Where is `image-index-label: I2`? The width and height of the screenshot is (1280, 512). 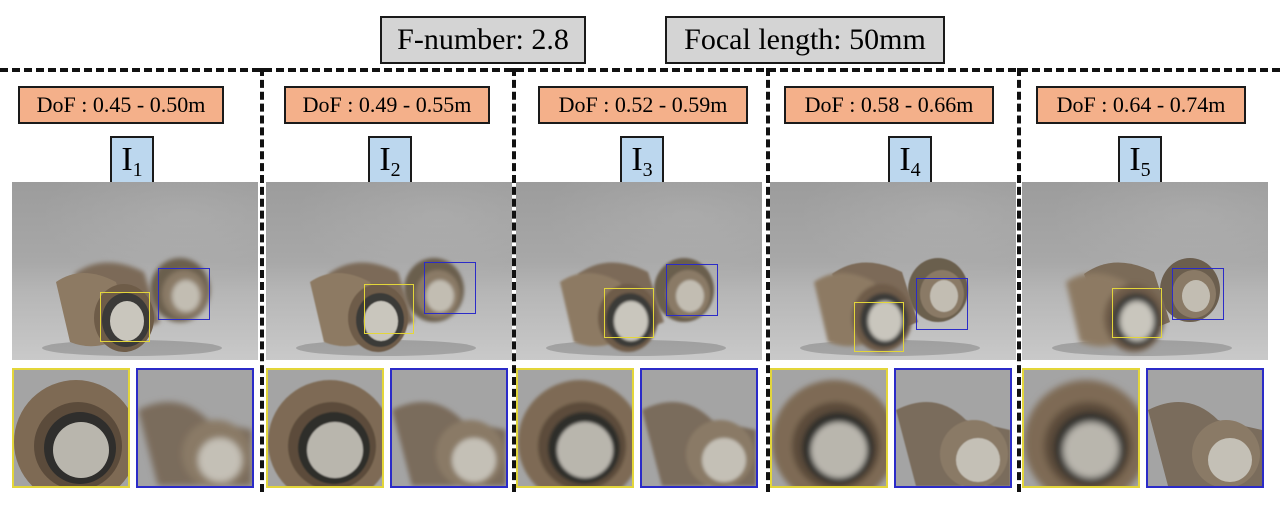 image-index-label: I2 is located at coordinates (390, 160).